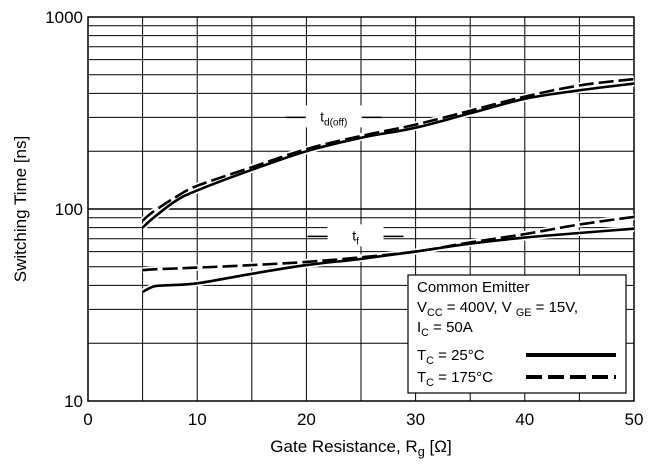 Image resolution: width=657 pixels, height=465 pixels. I want to click on x-tick-label: 30, so click(415, 419).